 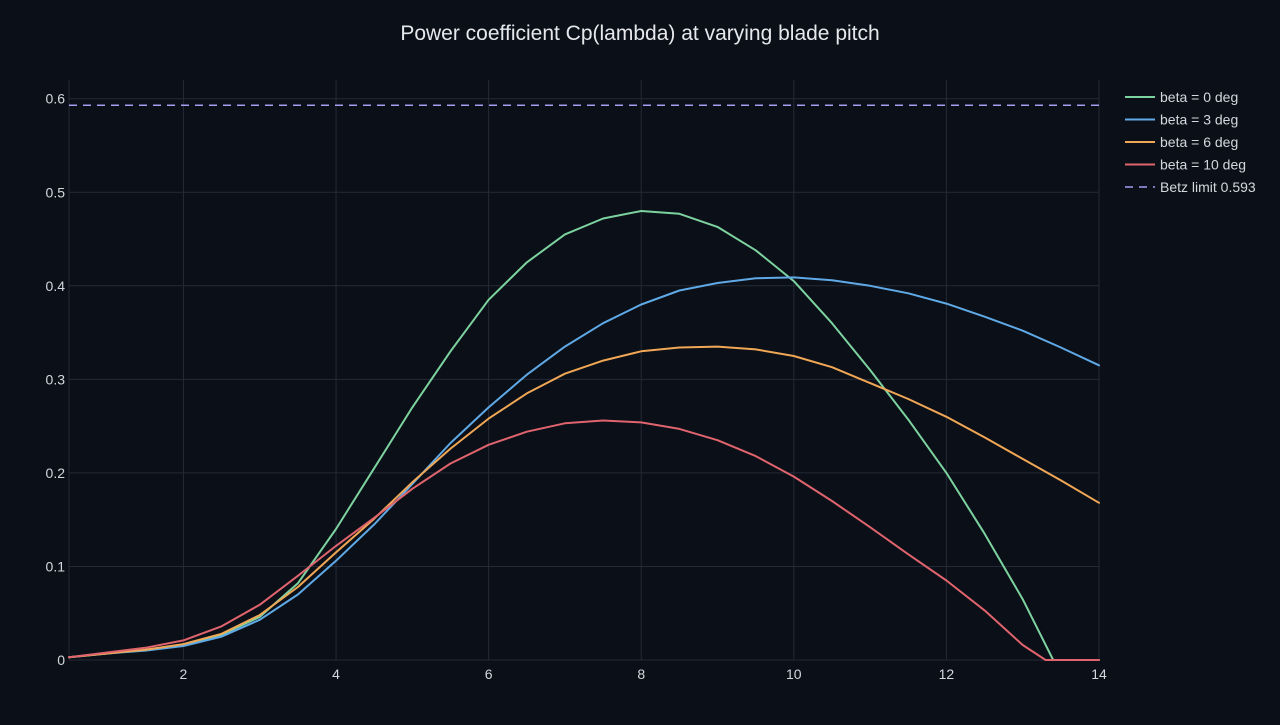 I want to click on y-tick-label: 0.6, so click(x=56, y=99).